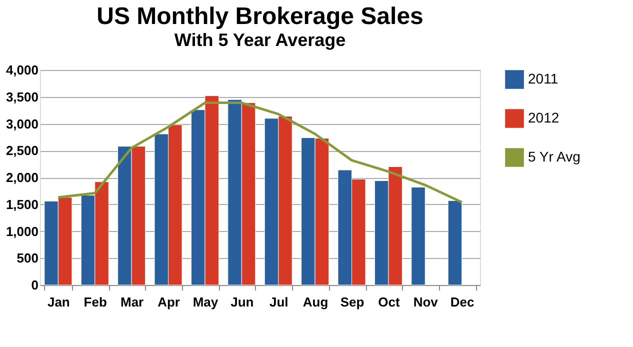  I want to click on chart-subtitle: With 5 Year Average, so click(260, 40).